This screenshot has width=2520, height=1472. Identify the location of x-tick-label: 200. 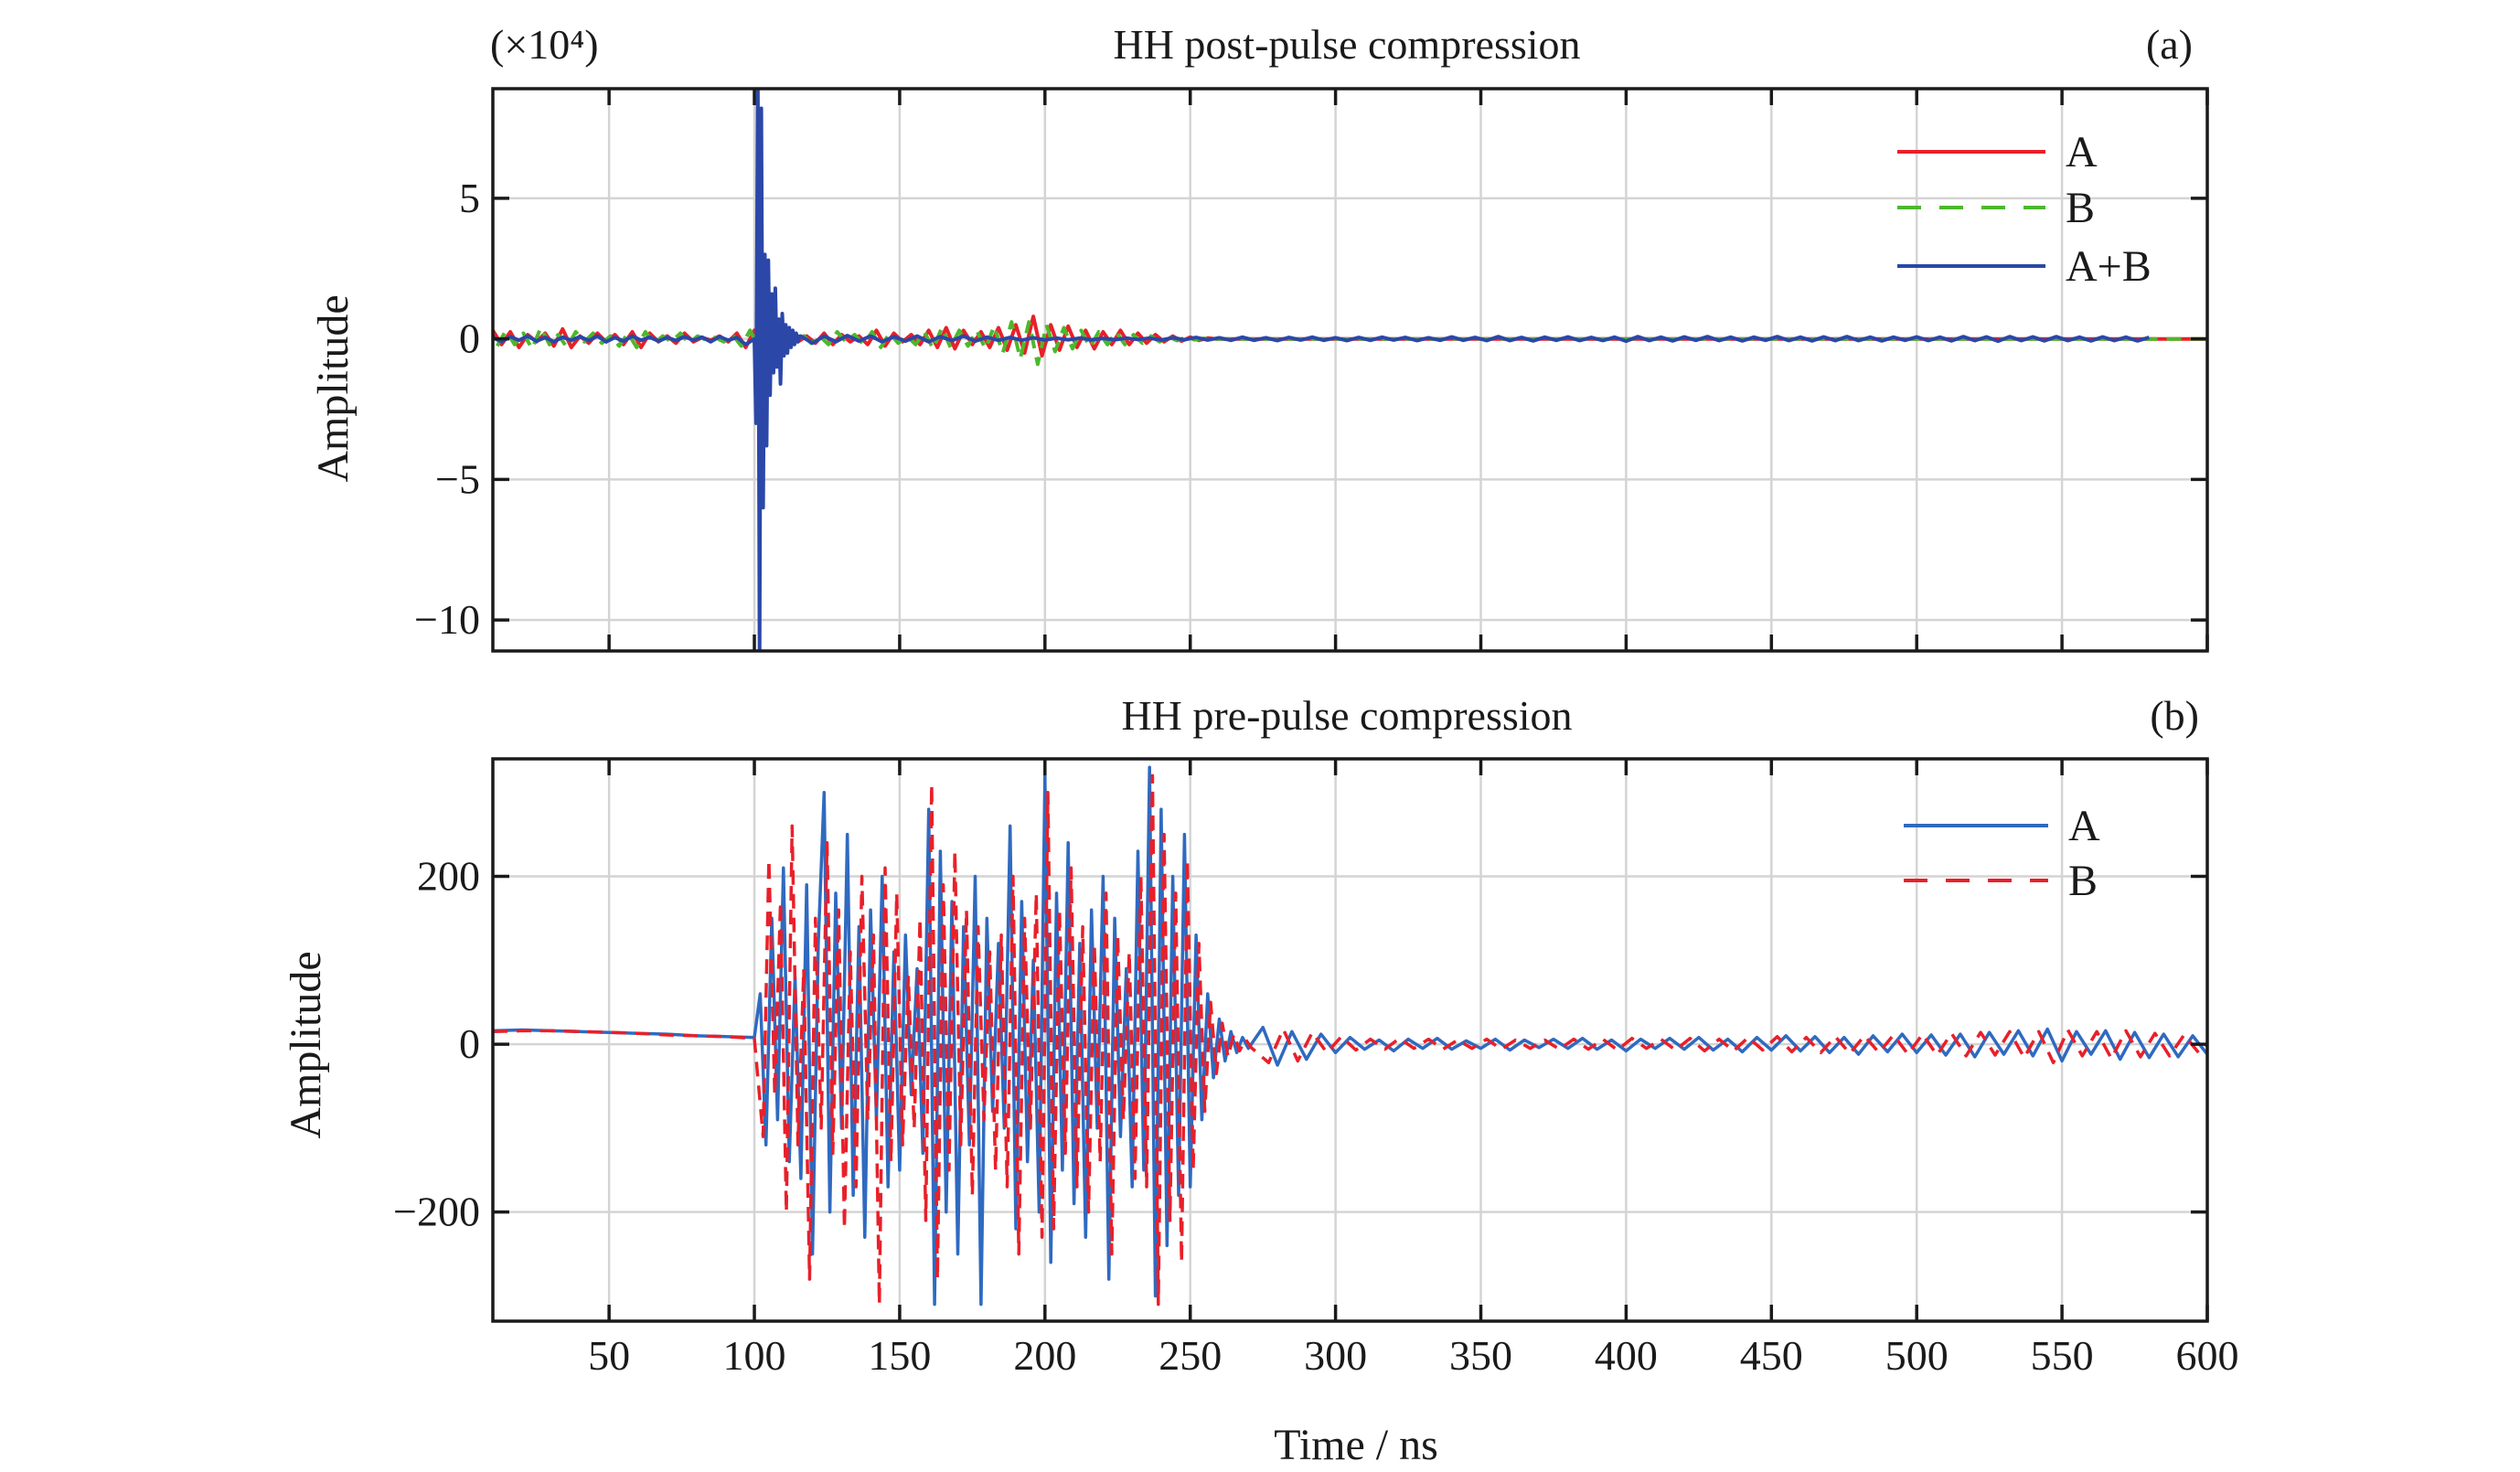
(1044, 1355).